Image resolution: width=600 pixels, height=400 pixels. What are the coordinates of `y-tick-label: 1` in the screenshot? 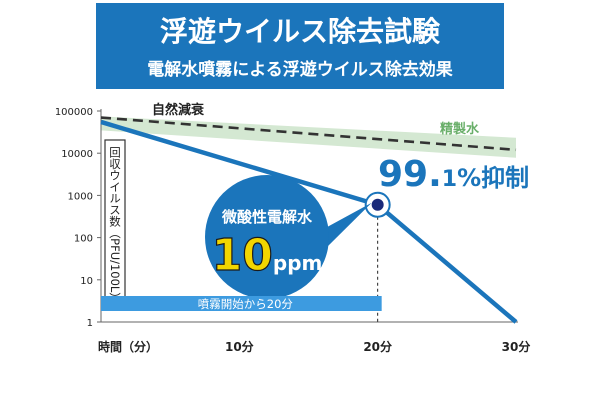 It's located at (90, 323).